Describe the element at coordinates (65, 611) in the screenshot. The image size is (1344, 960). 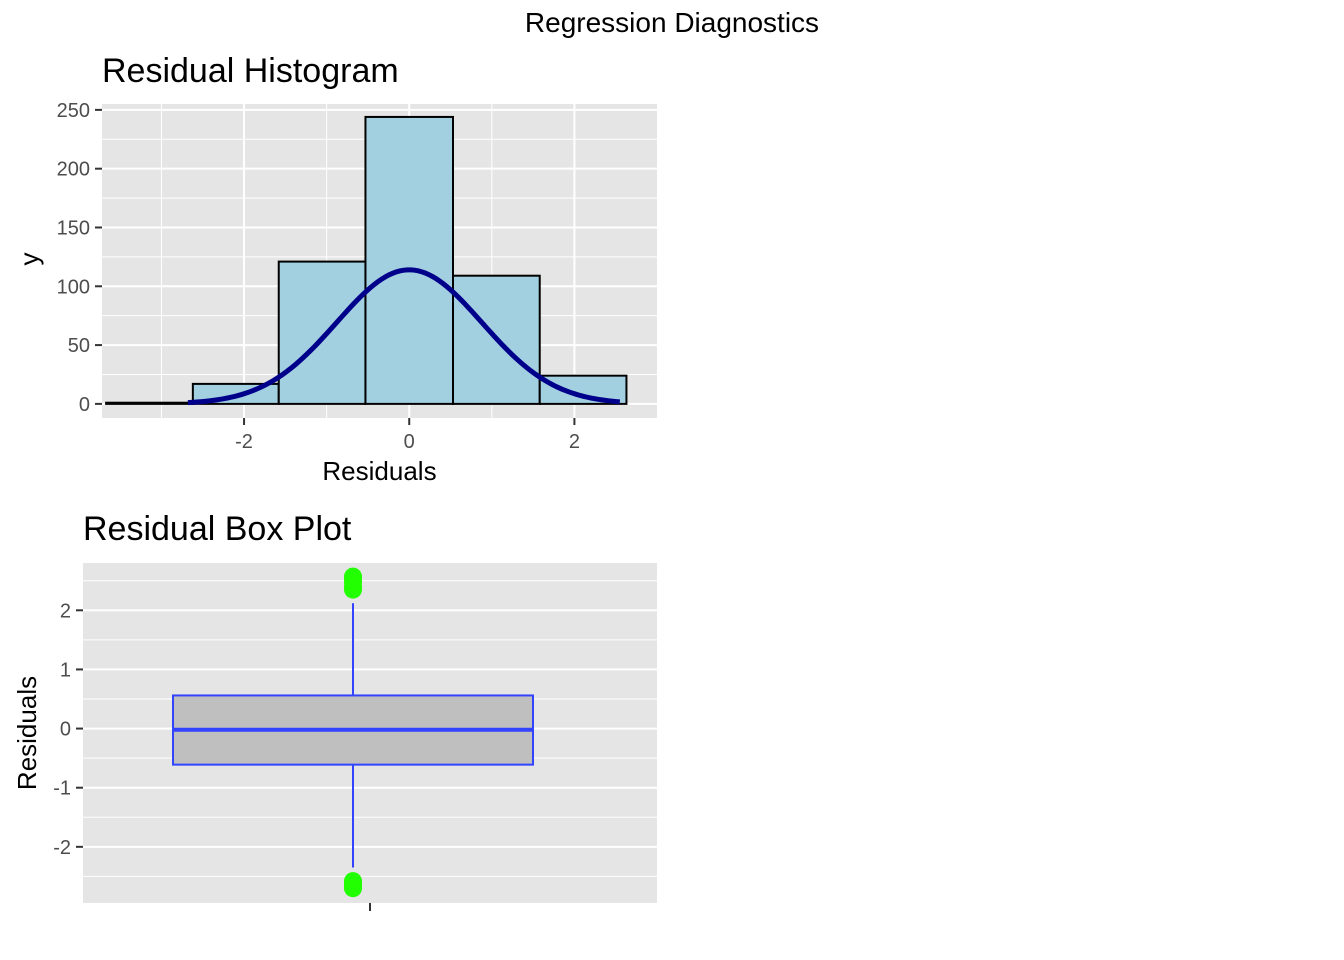
I see `boxplot-y-tick-label: 2` at that location.